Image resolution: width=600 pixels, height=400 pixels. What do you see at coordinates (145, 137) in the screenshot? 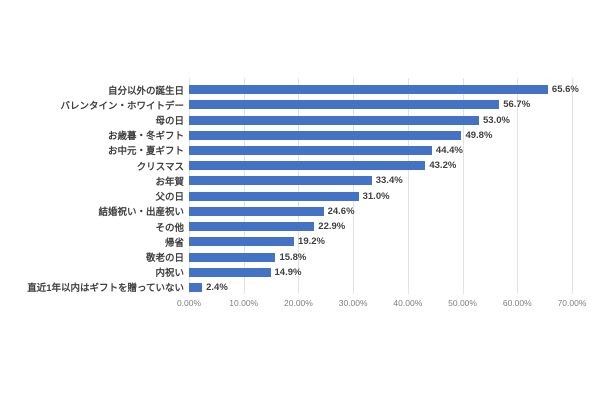
I see `category-label: お歳暮・冬ギフト` at bounding box center [145, 137].